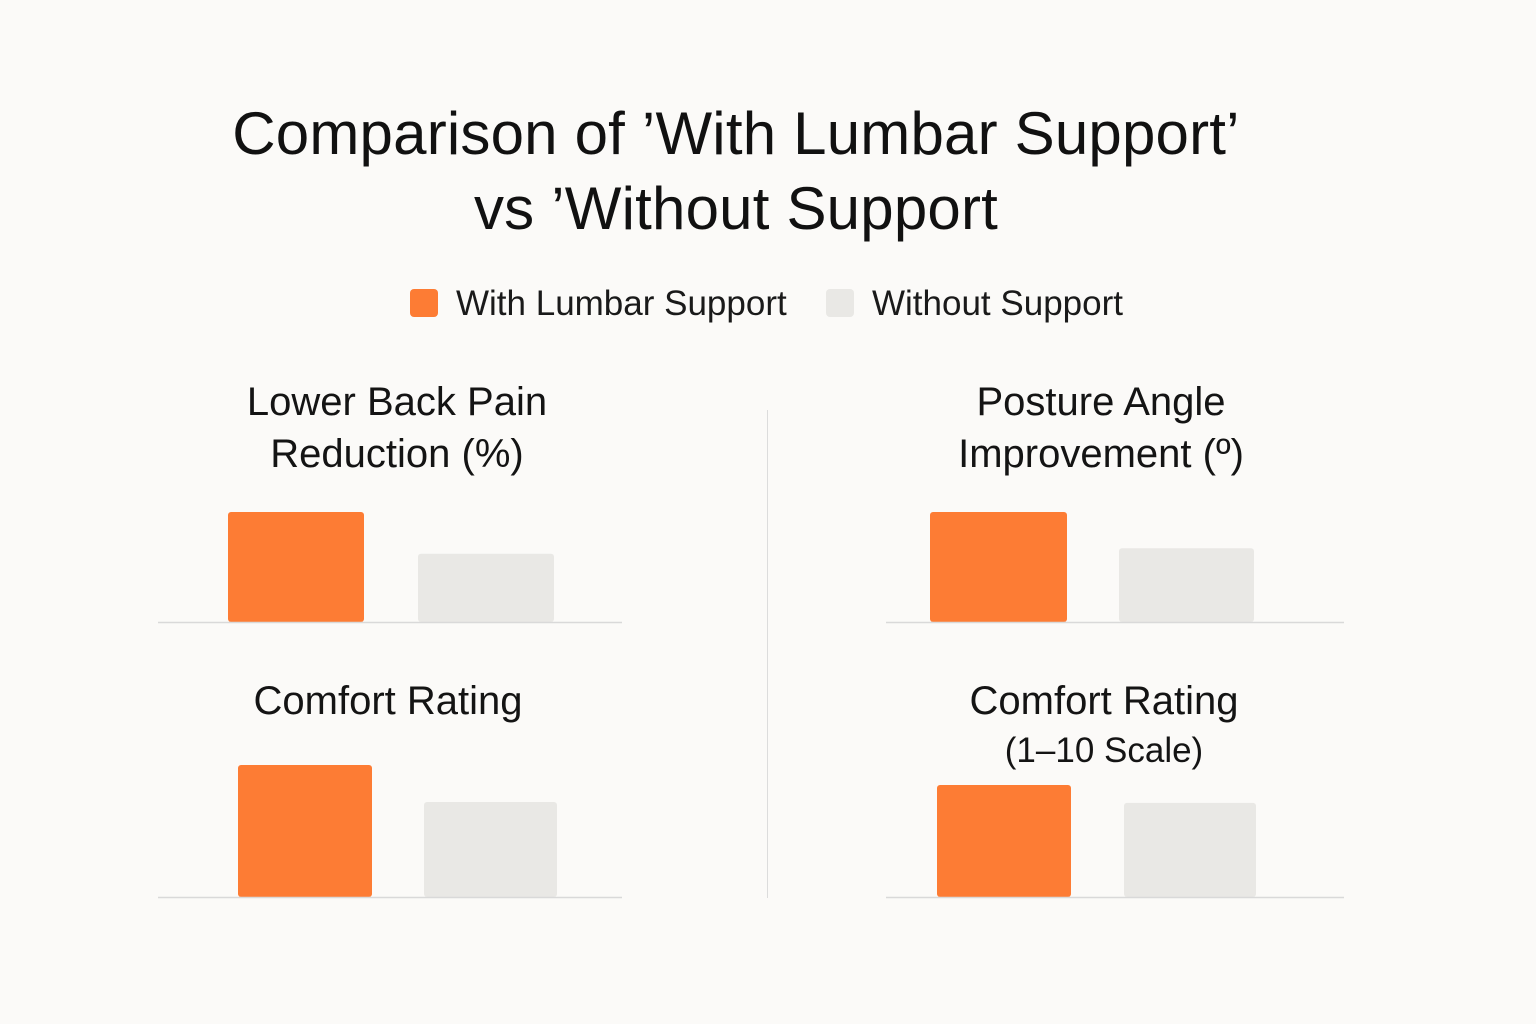 This screenshot has height=1024, width=1536. I want to click on panel-title-lower-back-pain: Lower Back Pain Reduction (%), so click(397, 428).